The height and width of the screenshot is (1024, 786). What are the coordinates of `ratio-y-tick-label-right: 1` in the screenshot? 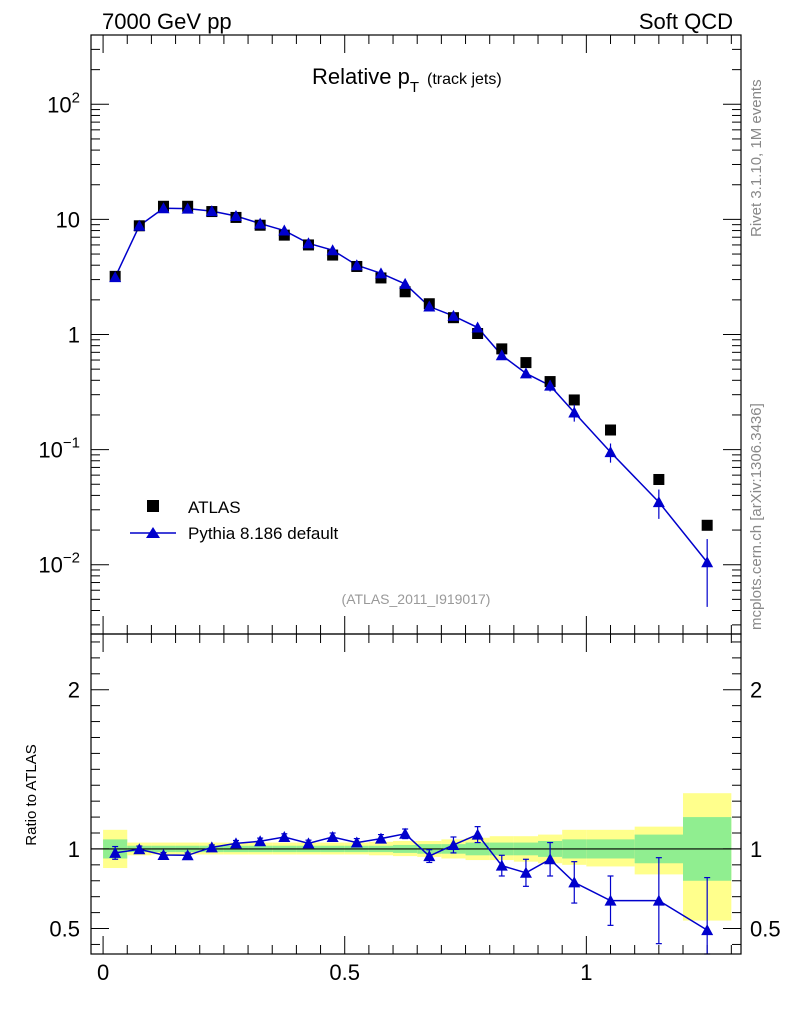 It's located at (756, 849).